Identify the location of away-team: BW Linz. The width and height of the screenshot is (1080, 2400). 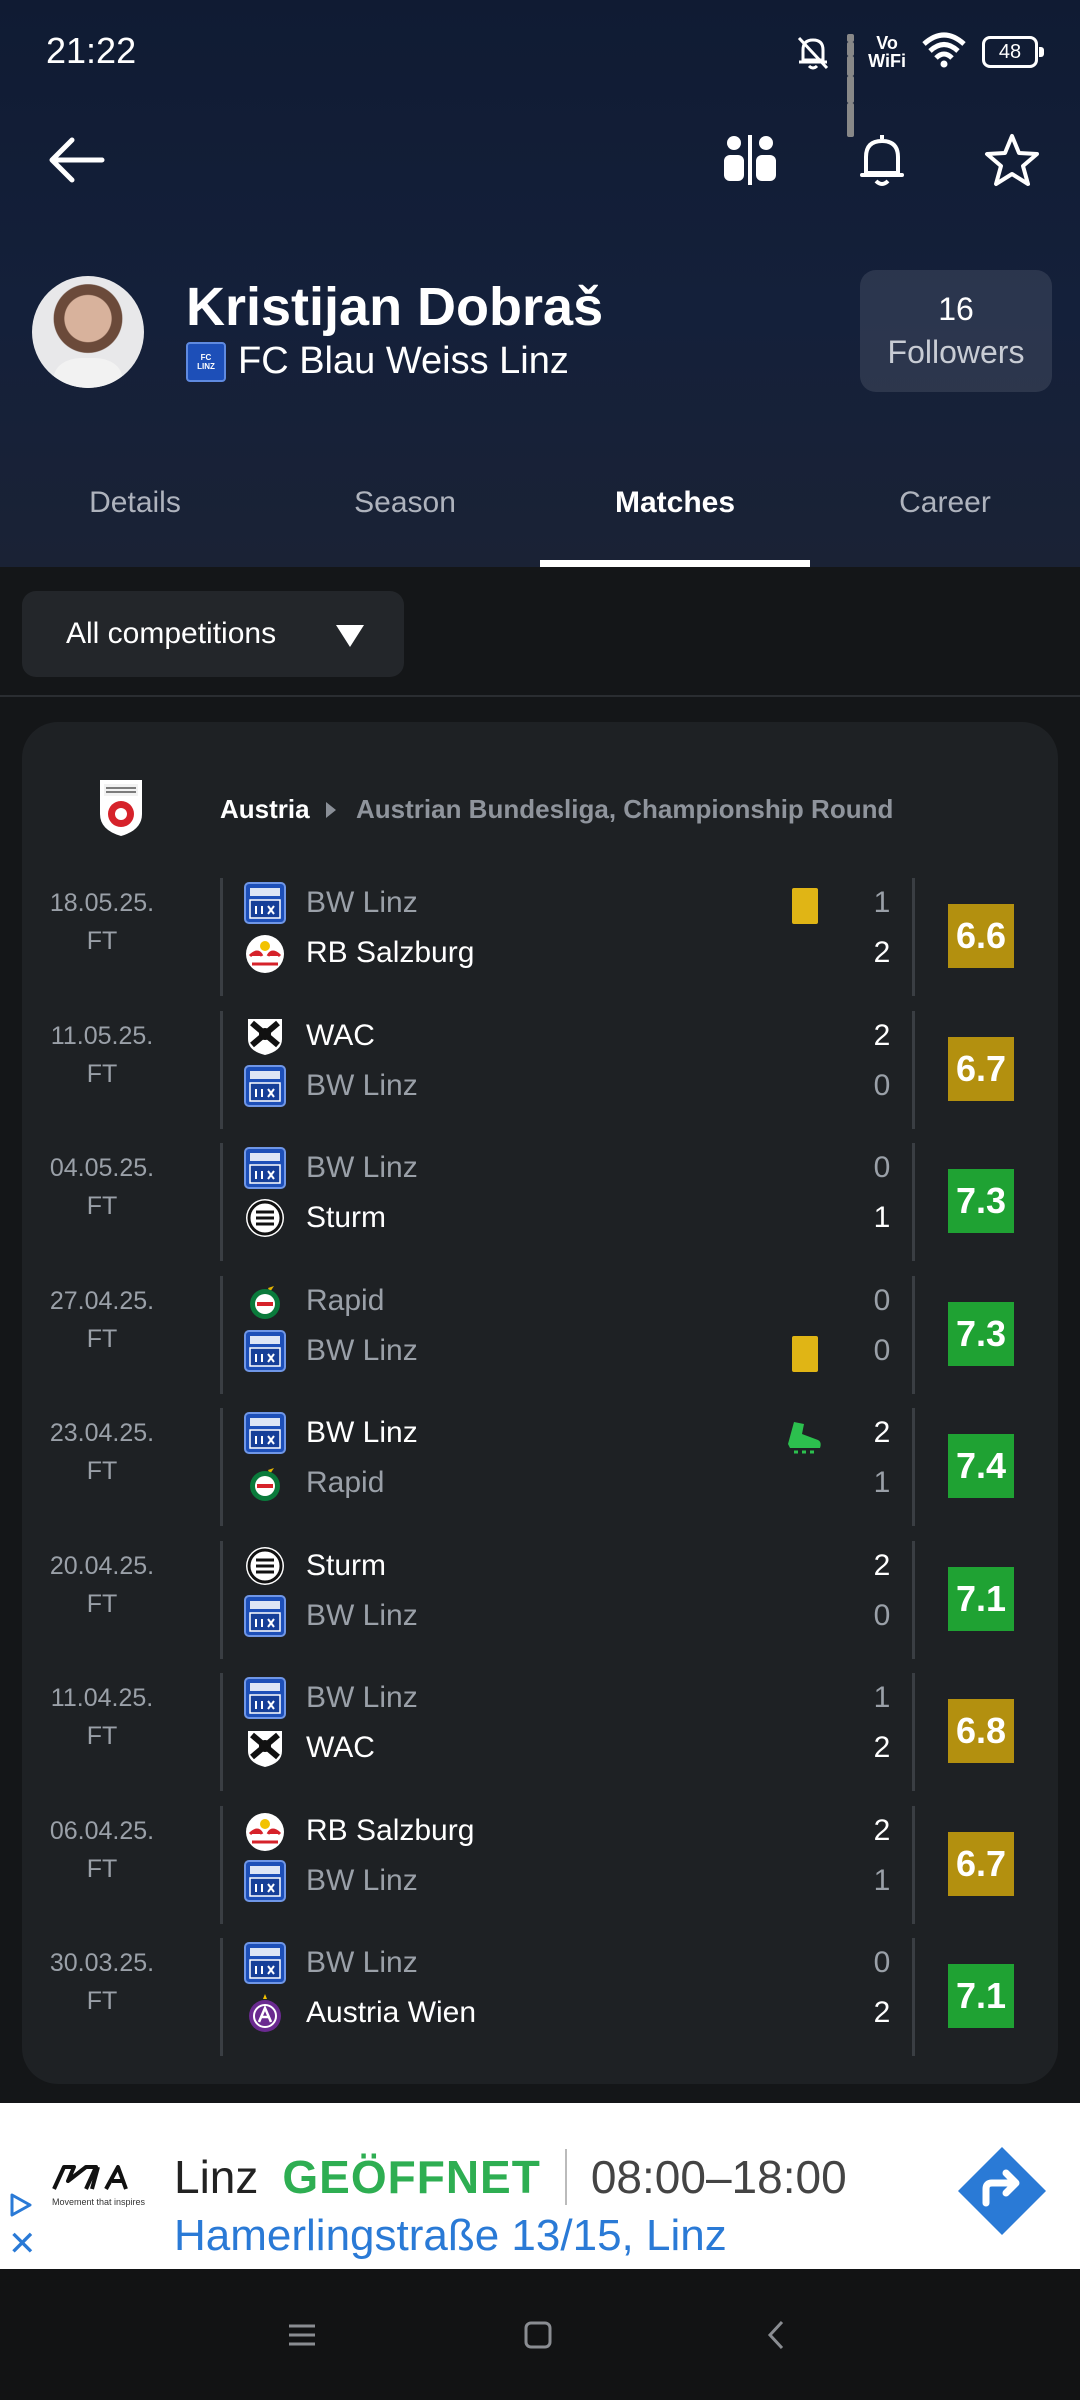
(331, 1881).